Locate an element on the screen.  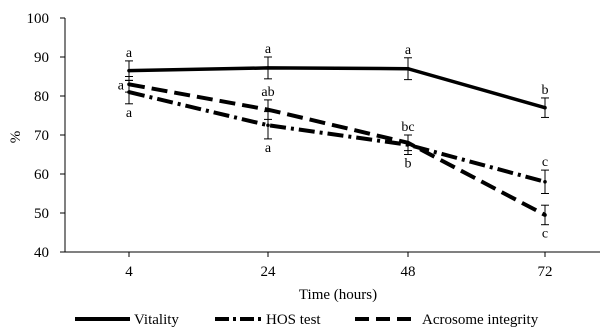
y-axis: 40 50 60 70 80 90 100 % is located at coordinates (37, 136).